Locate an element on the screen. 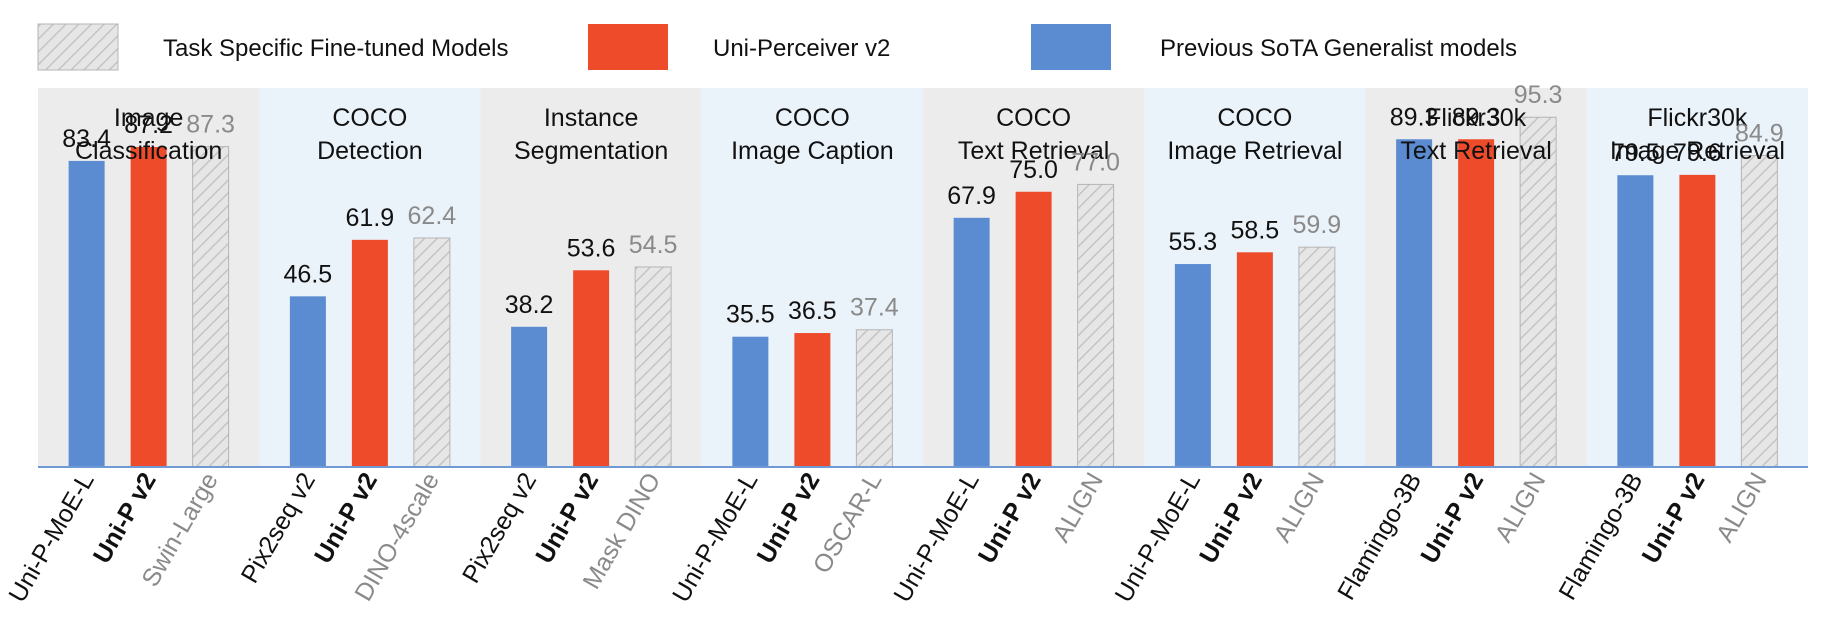 Image resolution: width=1847 pixels, height=625 pixels. value-label: 83.4 is located at coordinates (86, 139).